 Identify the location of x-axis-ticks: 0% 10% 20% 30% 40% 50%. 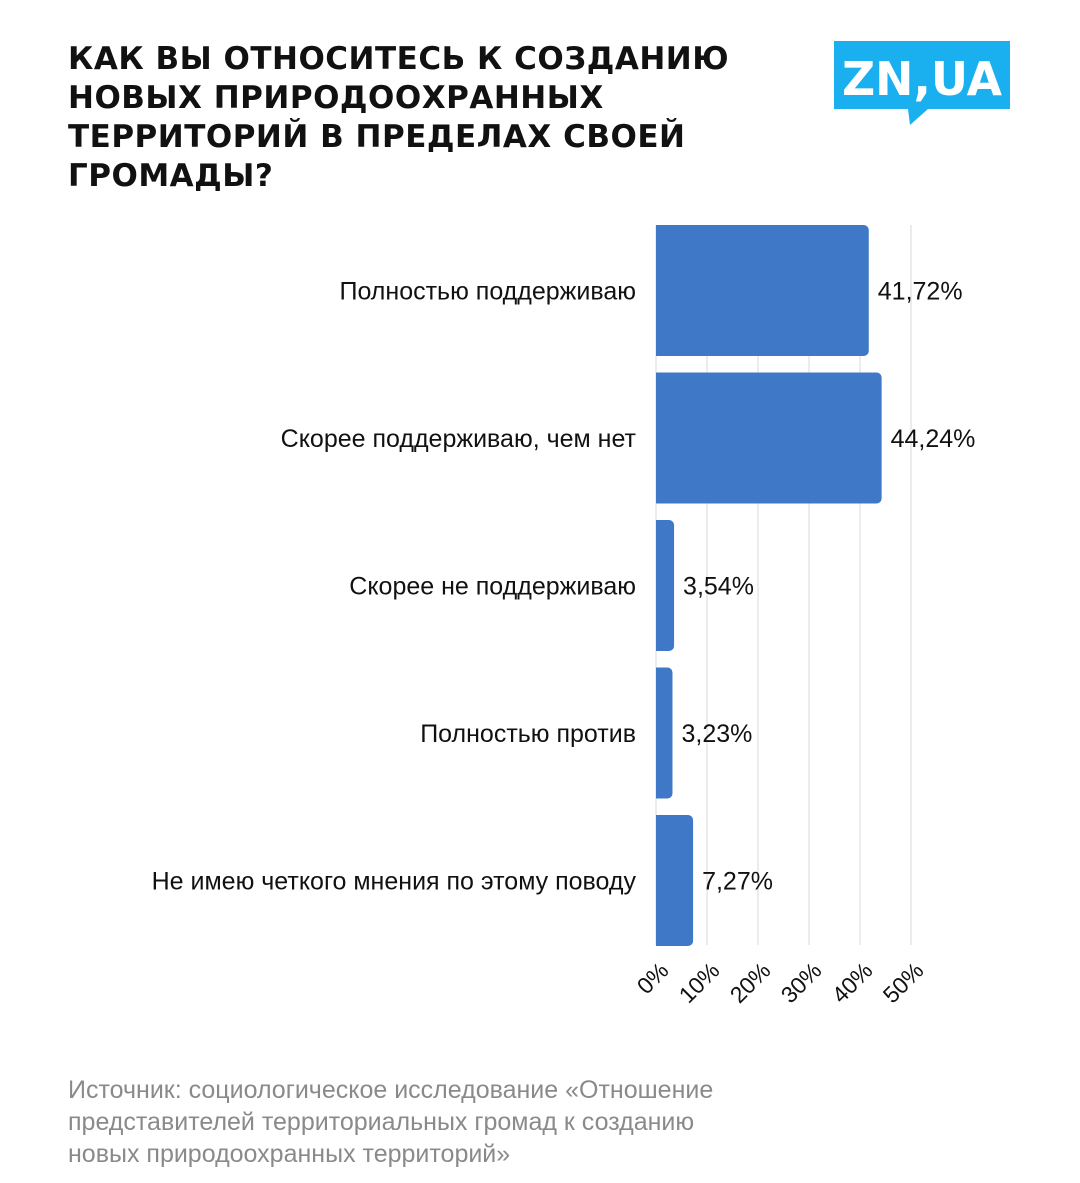
(780, 982).